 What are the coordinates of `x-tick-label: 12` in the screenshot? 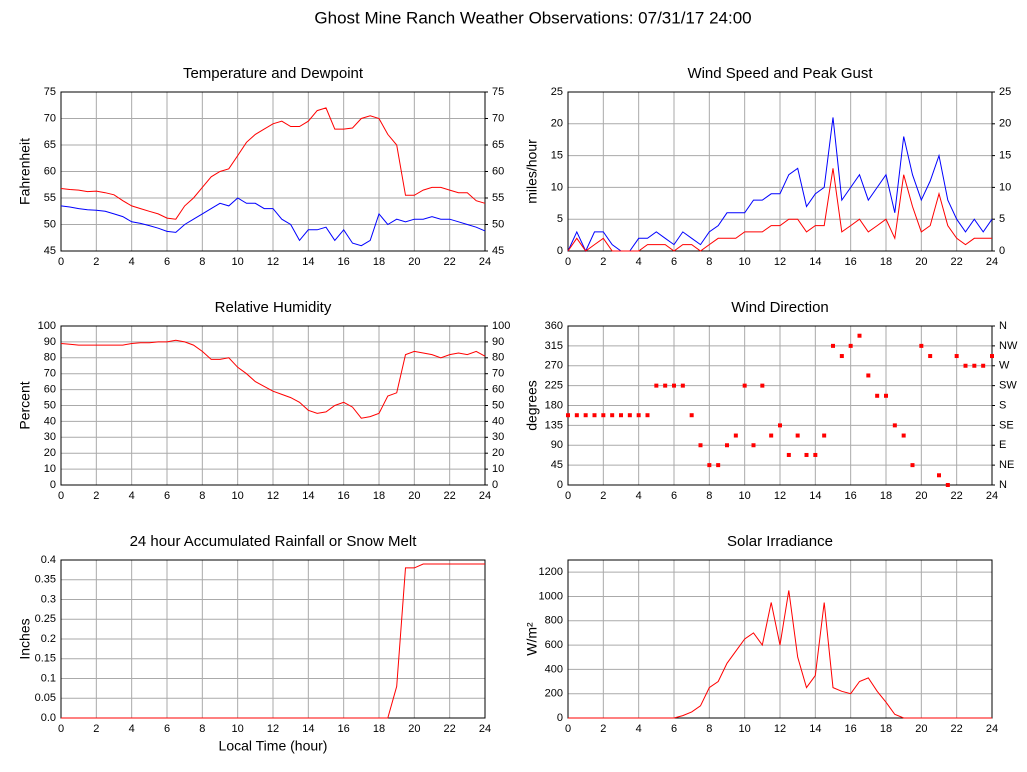 It's located at (273, 262).